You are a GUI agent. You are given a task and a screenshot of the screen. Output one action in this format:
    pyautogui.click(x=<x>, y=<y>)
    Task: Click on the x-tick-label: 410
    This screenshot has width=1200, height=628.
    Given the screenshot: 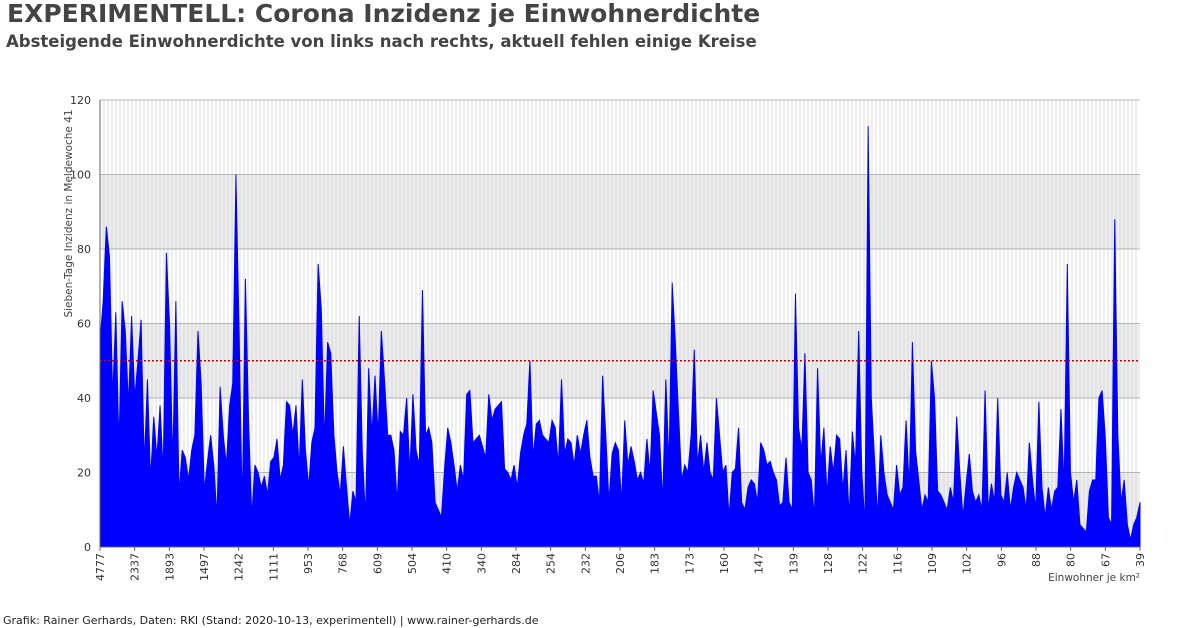 What is the action you would take?
    pyautogui.click(x=447, y=563)
    